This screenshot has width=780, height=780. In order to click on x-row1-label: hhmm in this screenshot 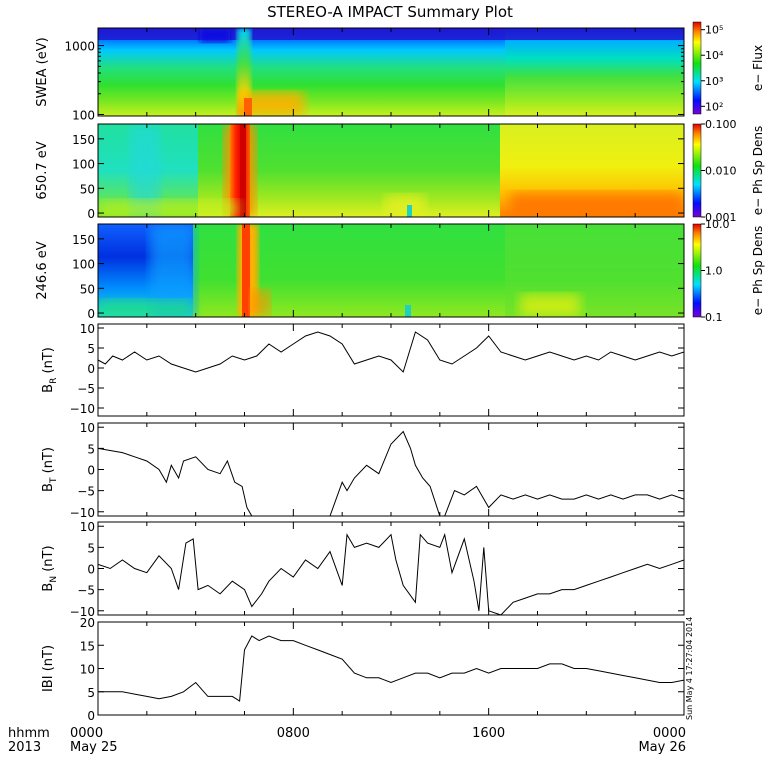, I will do `click(29, 733)`.